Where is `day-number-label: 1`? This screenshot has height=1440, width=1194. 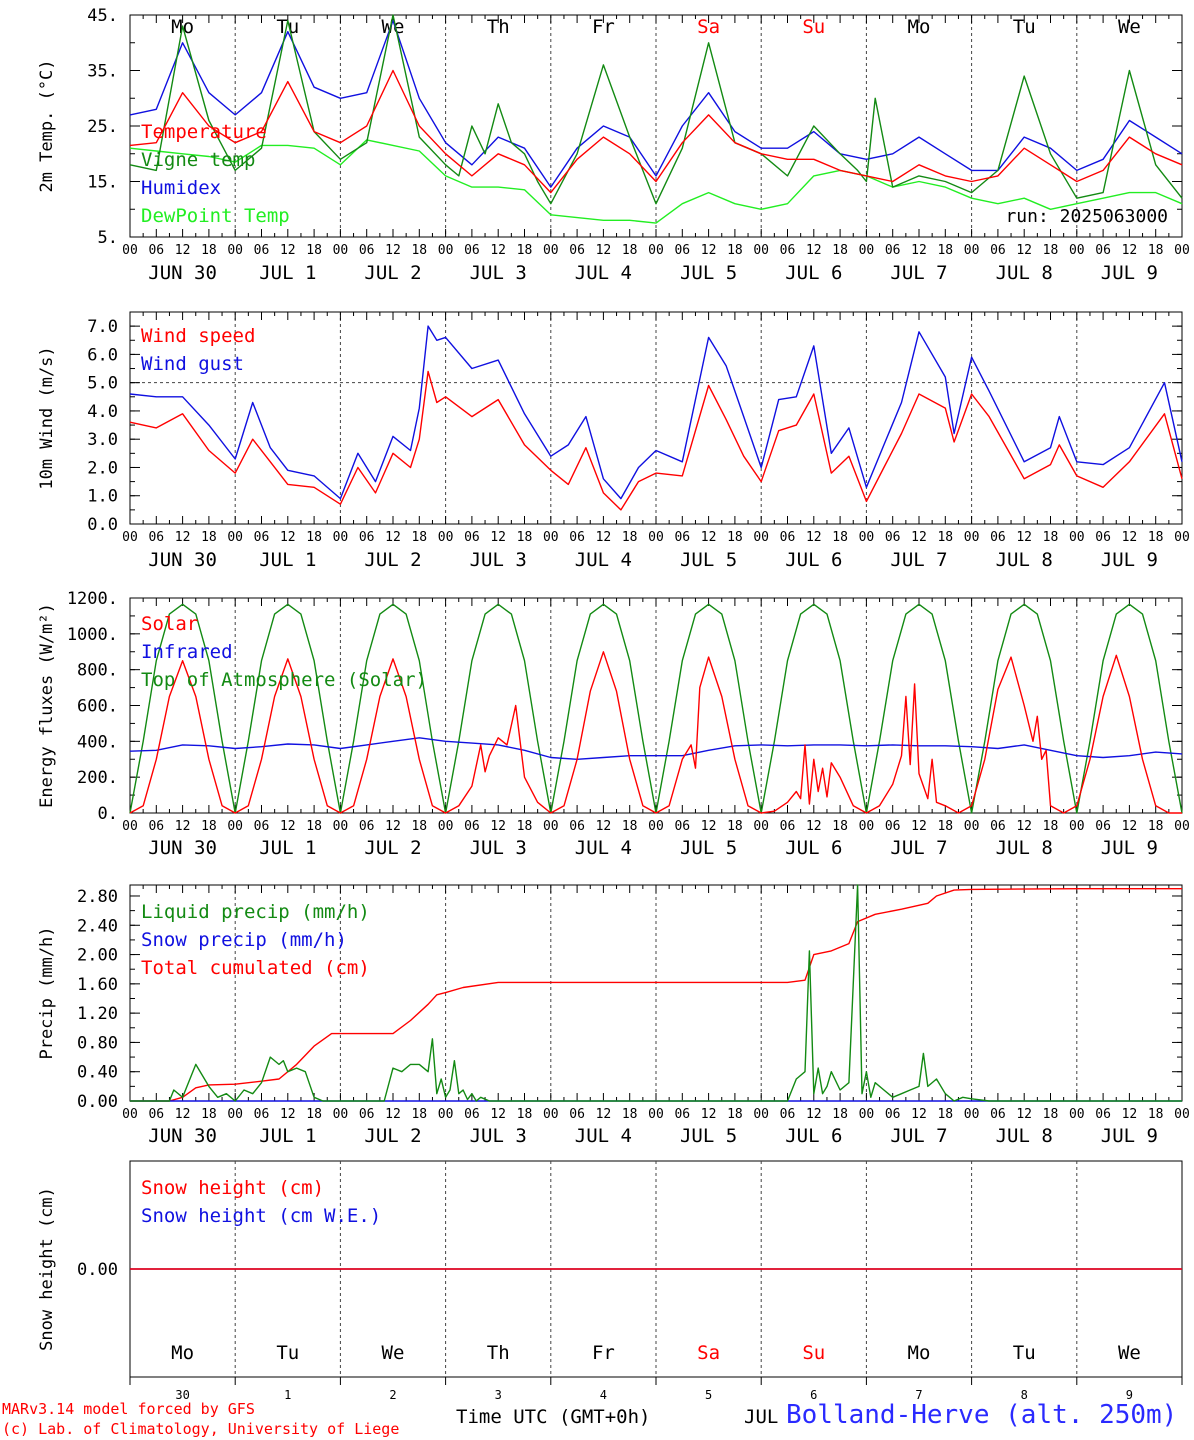 day-number-label: 1 is located at coordinates (287, 1395).